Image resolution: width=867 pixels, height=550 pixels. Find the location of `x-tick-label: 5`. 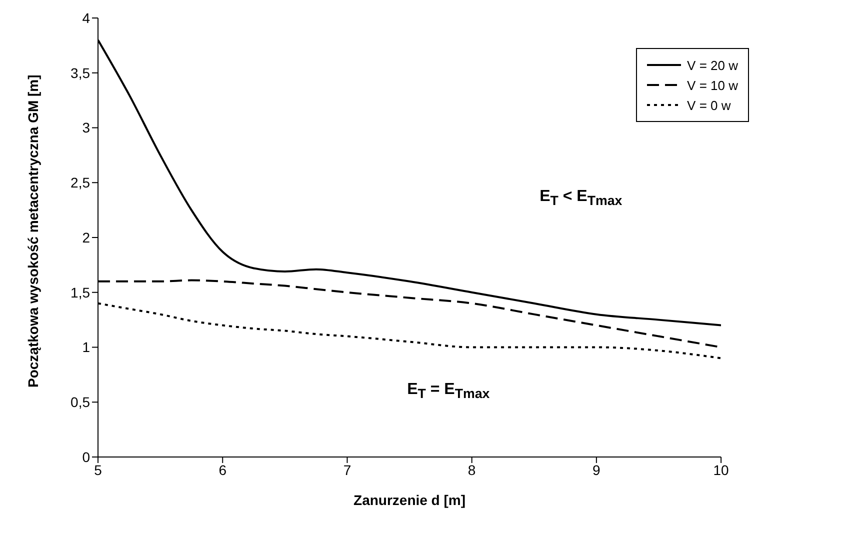

x-tick-label: 5 is located at coordinates (98, 470).